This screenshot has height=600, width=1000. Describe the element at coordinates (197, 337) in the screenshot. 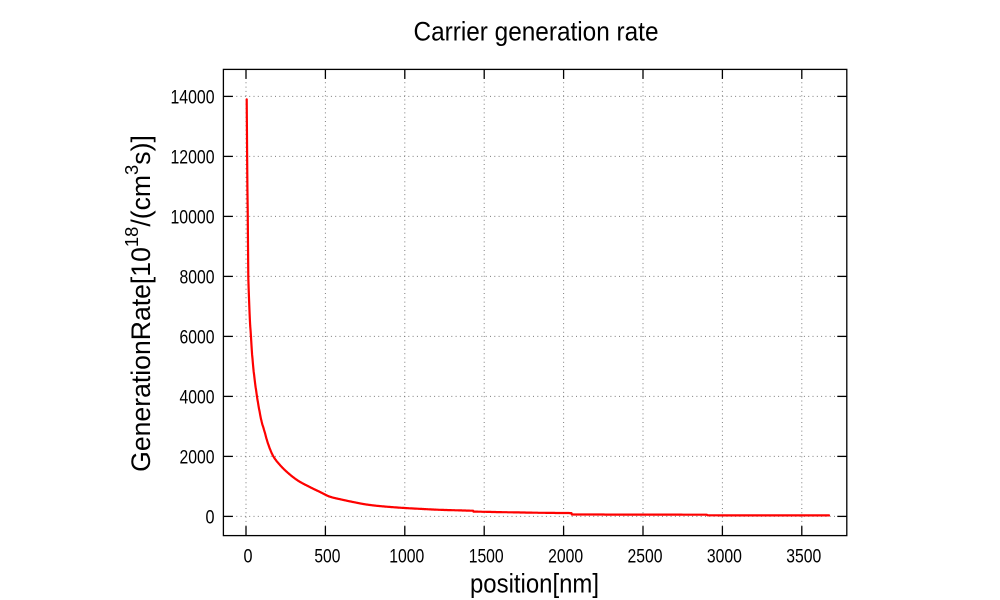

I see `svg-text: 6000` at that location.